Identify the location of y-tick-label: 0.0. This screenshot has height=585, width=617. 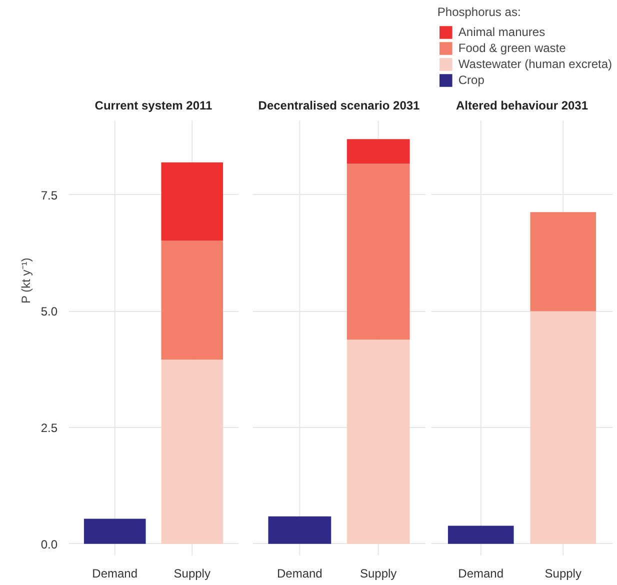
(49, 544).